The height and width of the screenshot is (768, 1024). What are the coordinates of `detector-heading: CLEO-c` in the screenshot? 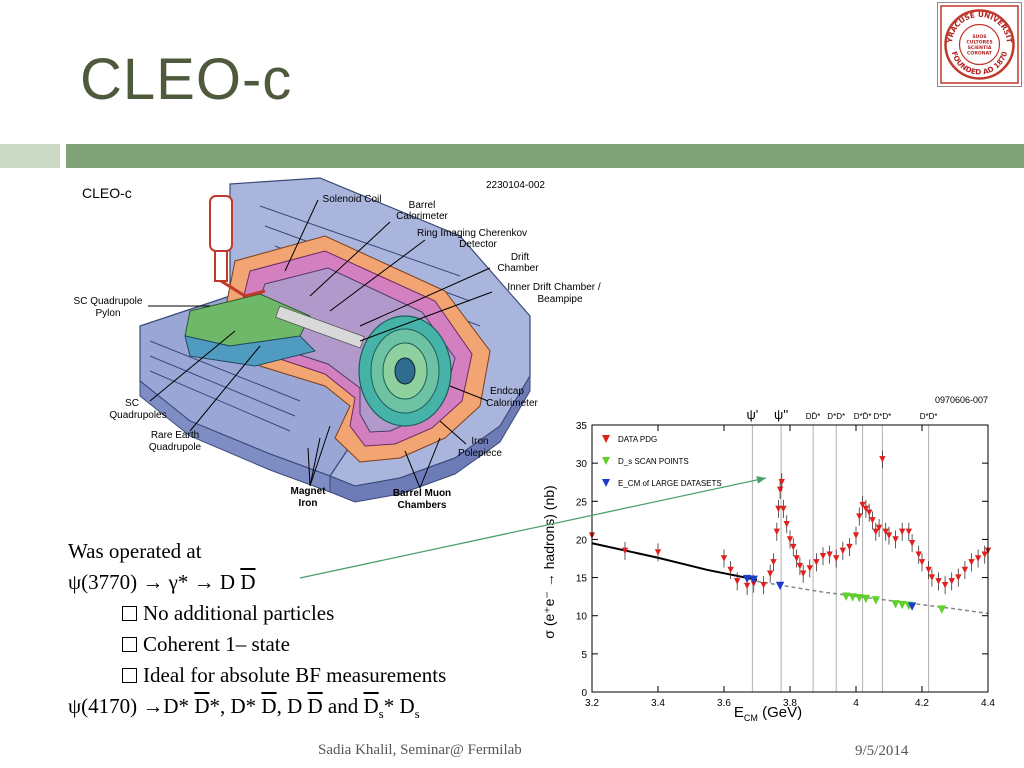 It's located at (107, 193).